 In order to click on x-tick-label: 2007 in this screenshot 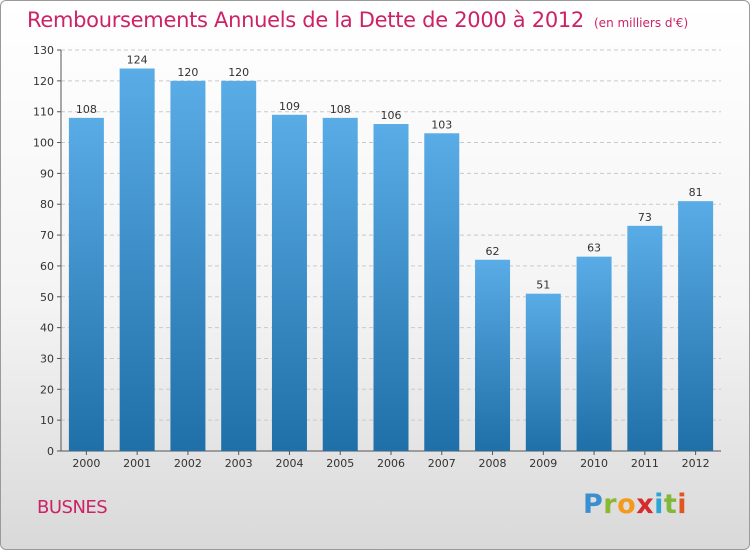, I will do `click(442, 463)`.